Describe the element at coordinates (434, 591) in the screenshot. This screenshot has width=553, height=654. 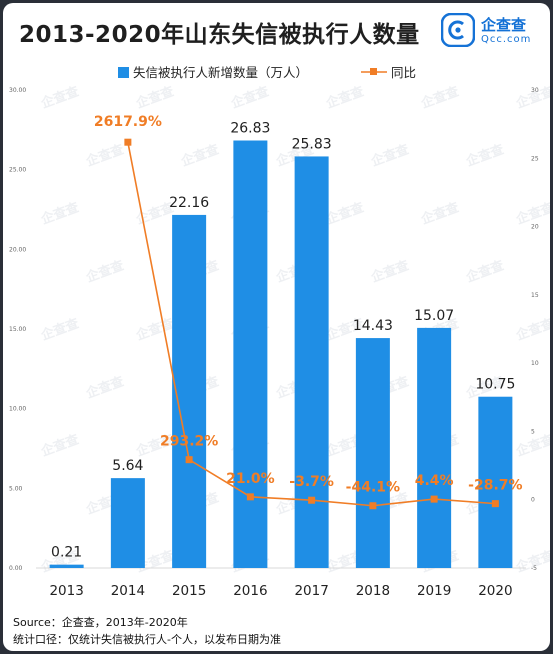
I see `category-label: 2019` at that location.